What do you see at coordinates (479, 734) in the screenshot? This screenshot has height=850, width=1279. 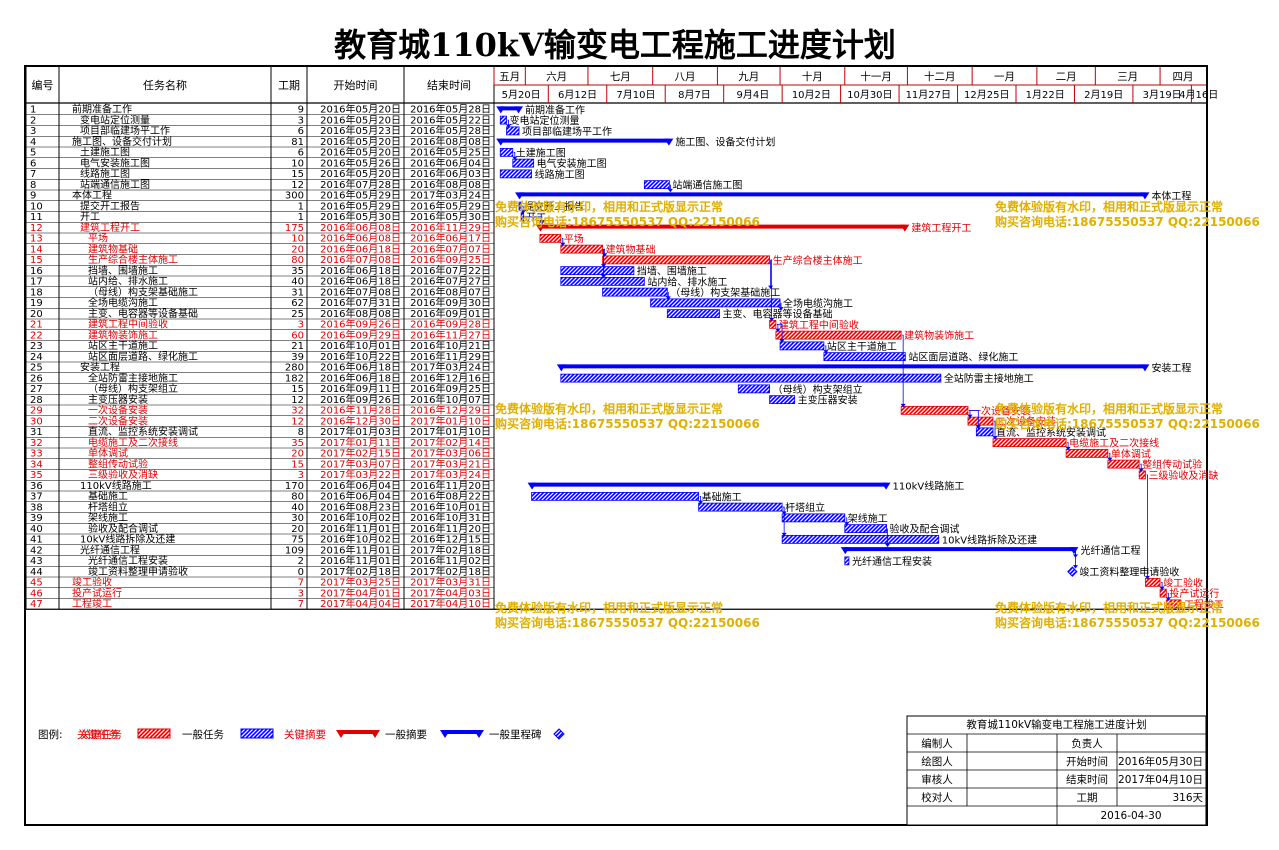 I see `legend-normal-summary-cap` at bounding box center [479, 734].